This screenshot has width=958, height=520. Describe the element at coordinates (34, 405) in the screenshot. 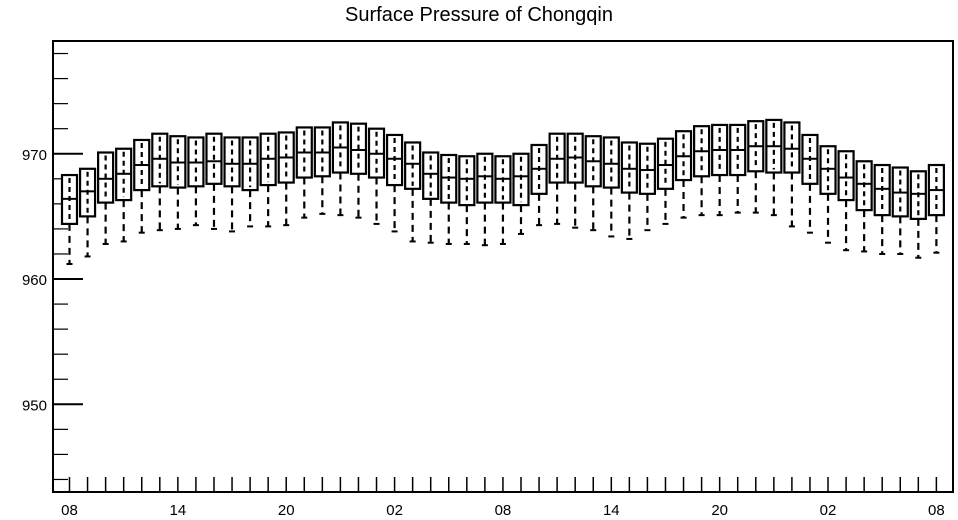

I see `y-tick-label: 950` at that location.